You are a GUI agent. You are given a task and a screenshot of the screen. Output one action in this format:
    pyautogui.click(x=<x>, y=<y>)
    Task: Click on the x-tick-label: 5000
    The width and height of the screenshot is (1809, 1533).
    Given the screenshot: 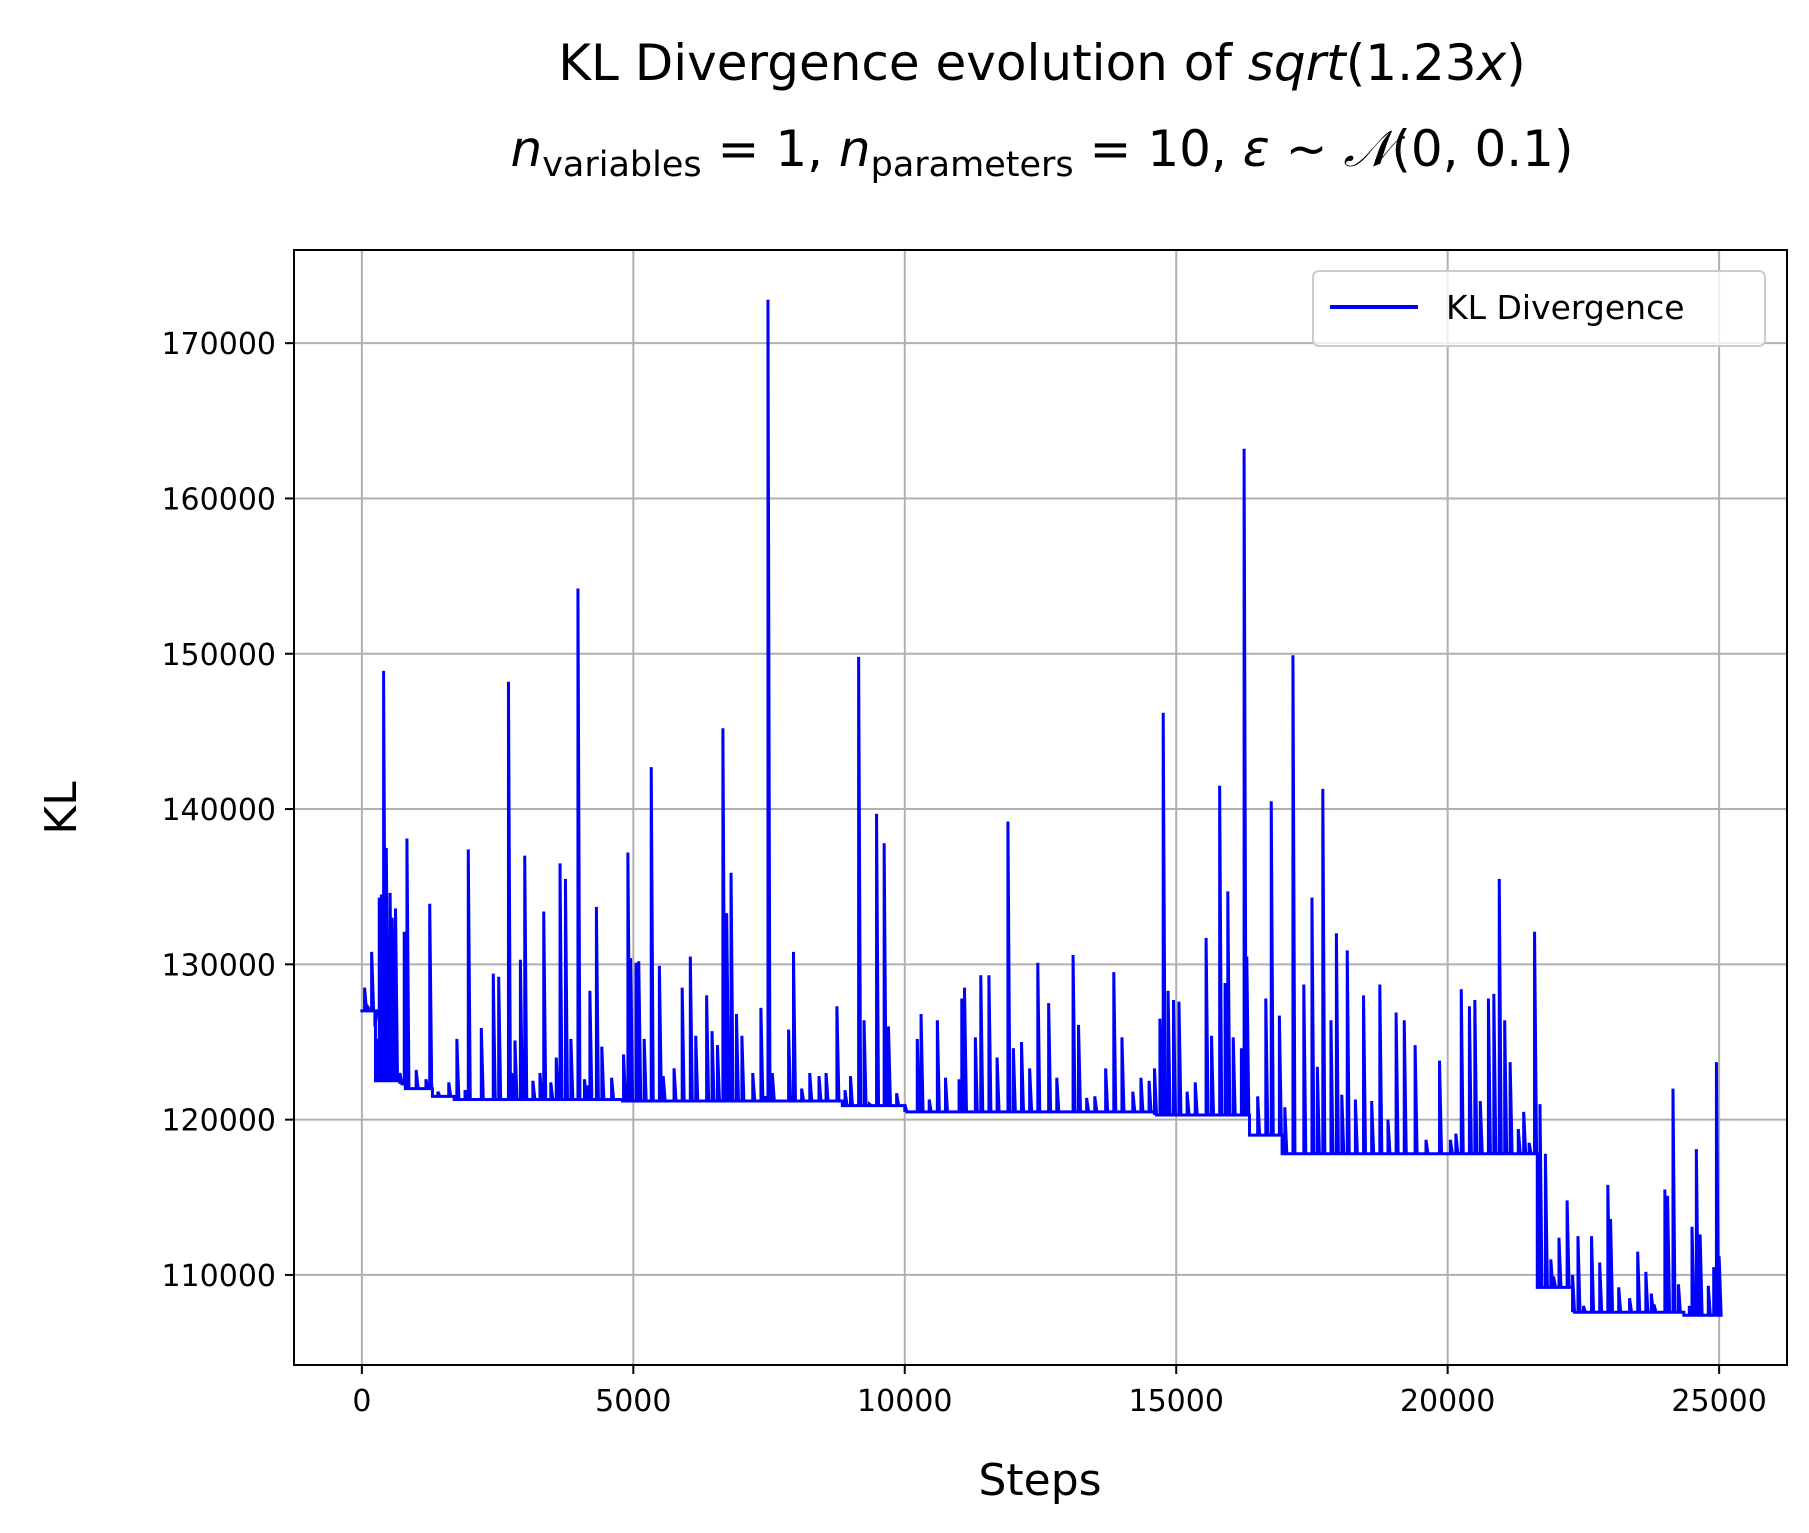 What is the action you would take?
    pyautogui.click(x=633, y=1401)
    